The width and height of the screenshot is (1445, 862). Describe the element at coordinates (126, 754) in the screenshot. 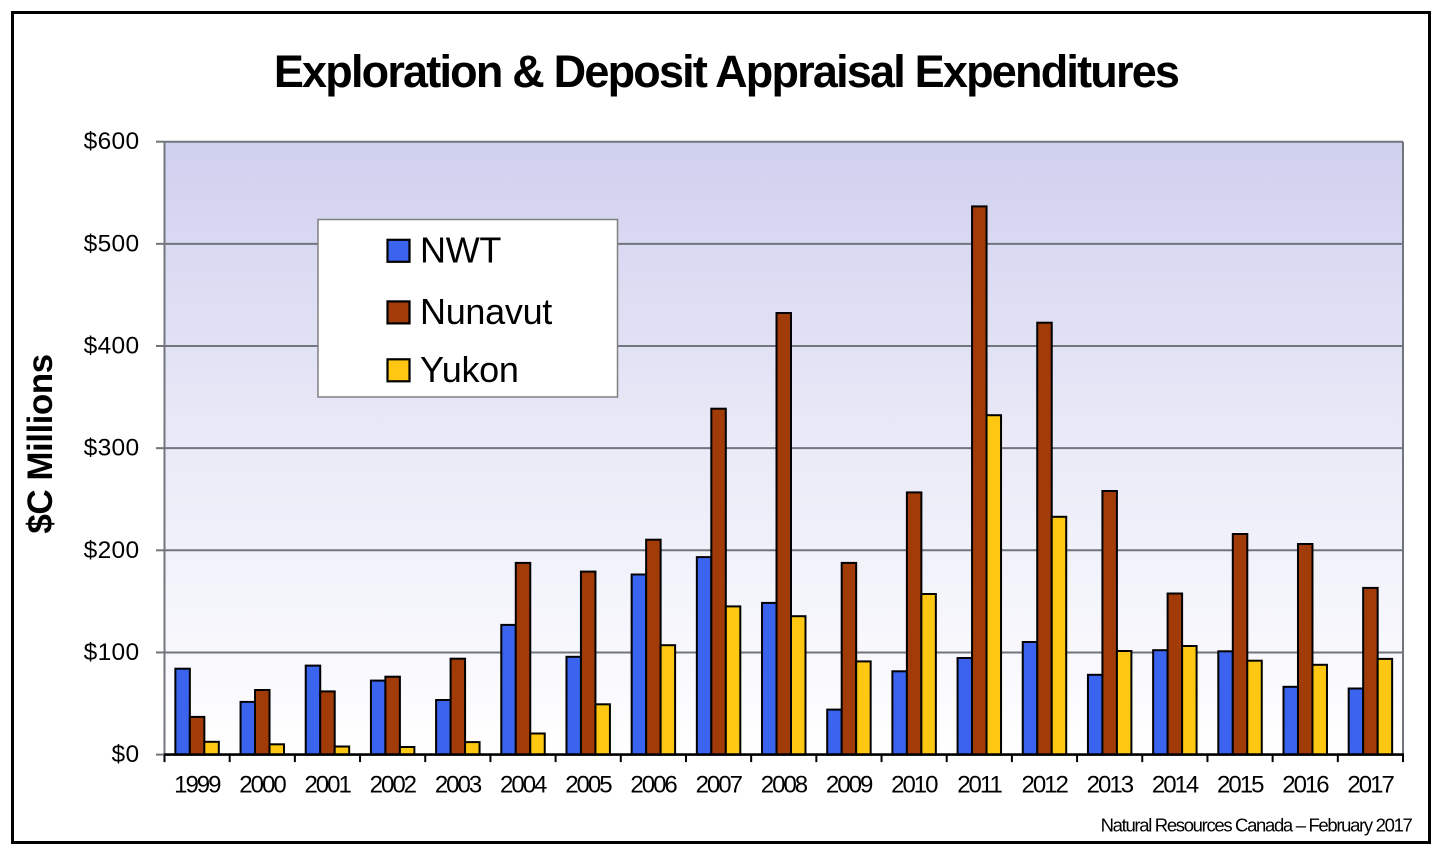

I see `svg-text: $0` at that location.